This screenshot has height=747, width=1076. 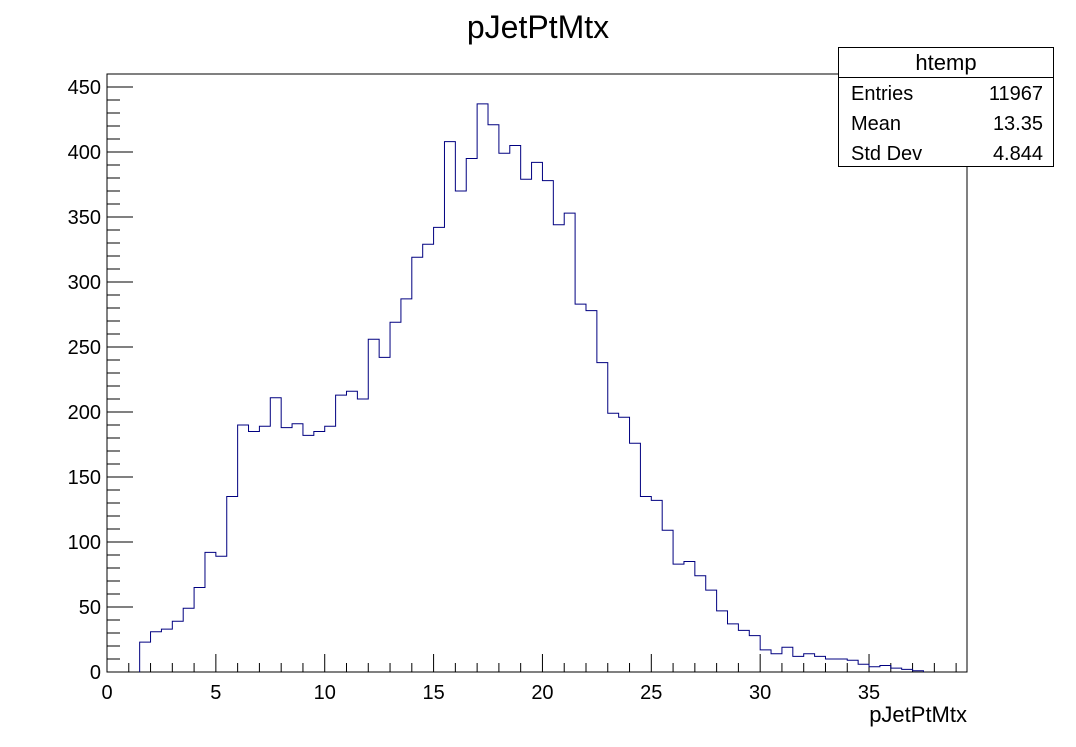 What do you see at coordinates (946, 63) in the screenshot?
I see `stats-title: htemp` at bounding box center [946, 63].